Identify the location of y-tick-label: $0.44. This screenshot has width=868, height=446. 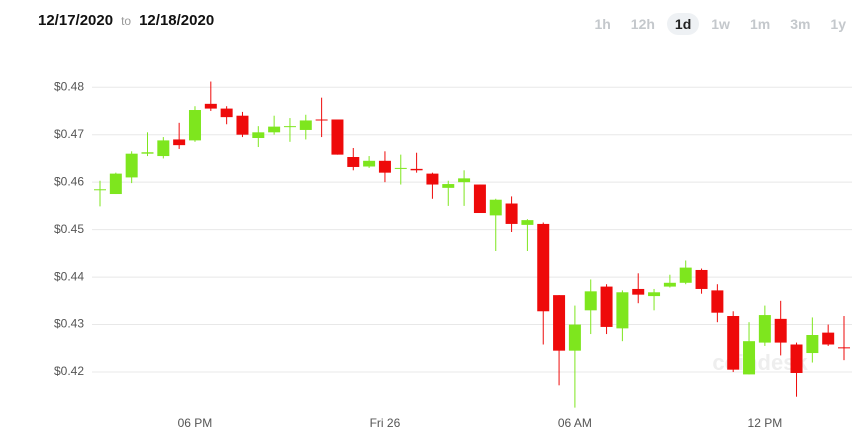
(69, 276).